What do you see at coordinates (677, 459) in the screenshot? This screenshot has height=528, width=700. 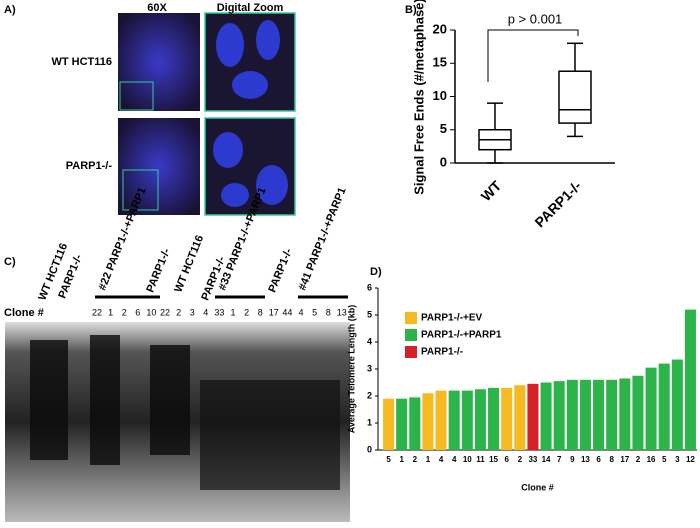 I see `x-tick-label: 3` at bounding box center [677, 459].